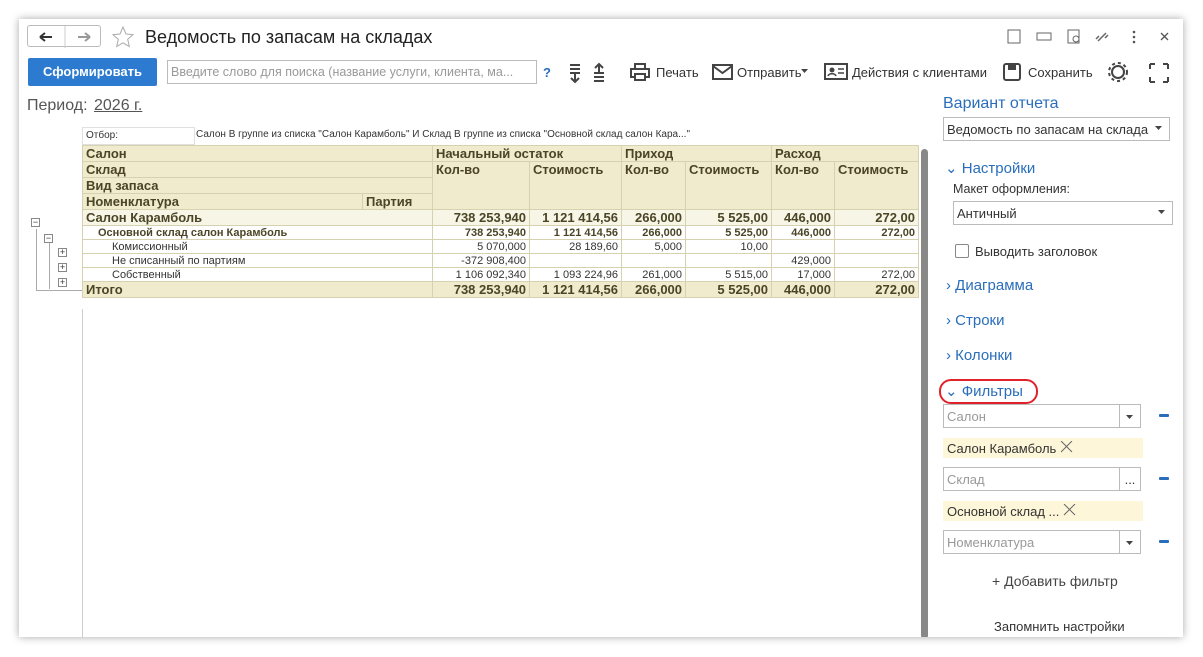 This screenshot has width=1203, height=657. Describe the element at coordinates (547, 72) in the screenshot. I see `help: ?` at that location.